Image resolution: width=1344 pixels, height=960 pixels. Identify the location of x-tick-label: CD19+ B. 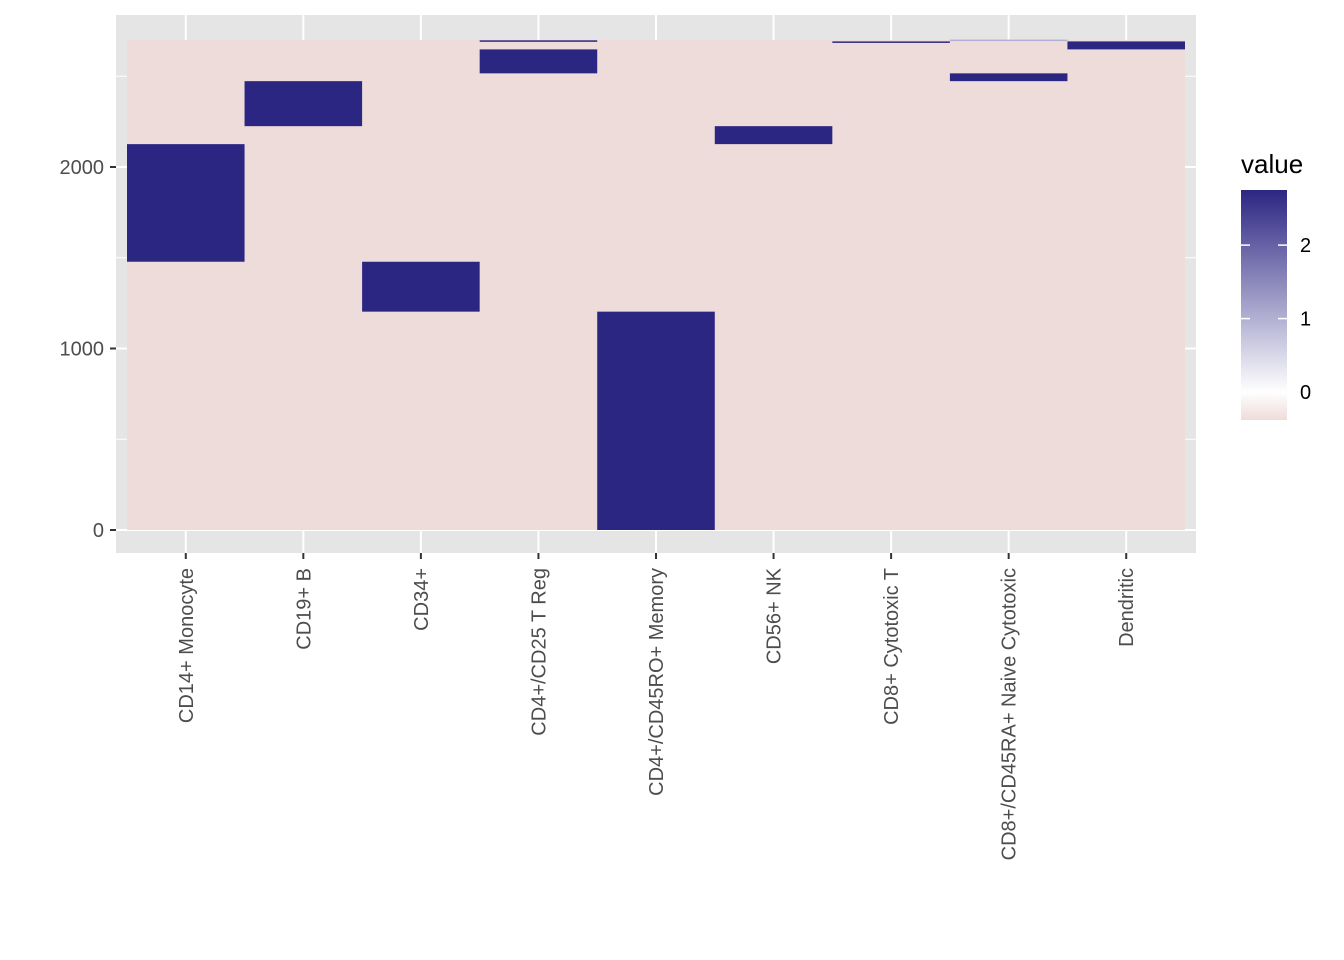
(304, 609).